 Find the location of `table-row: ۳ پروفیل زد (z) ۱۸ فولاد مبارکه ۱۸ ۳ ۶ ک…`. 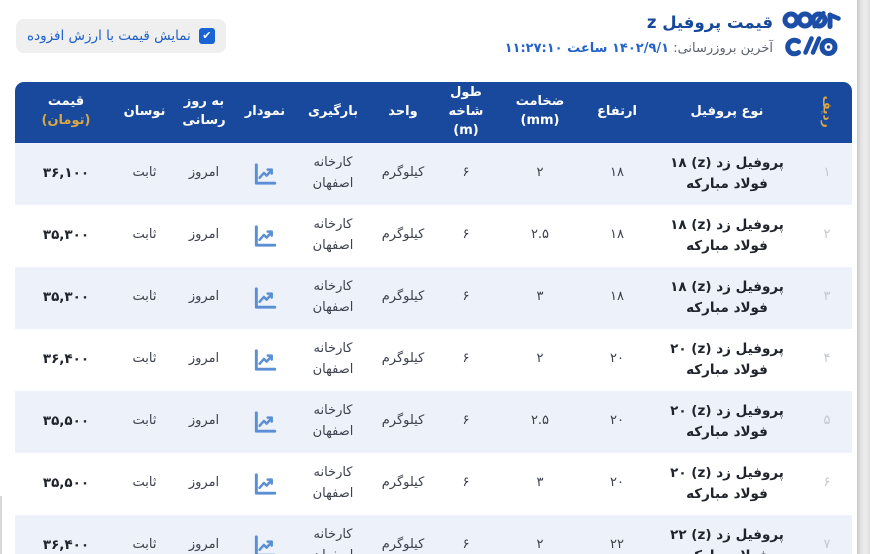

table-row: ۳ پروفیل زد (z) ۱۸ فولاد مبارکه ۱۸ ۳ ۶ ک… is located at coordinates (433, 297).